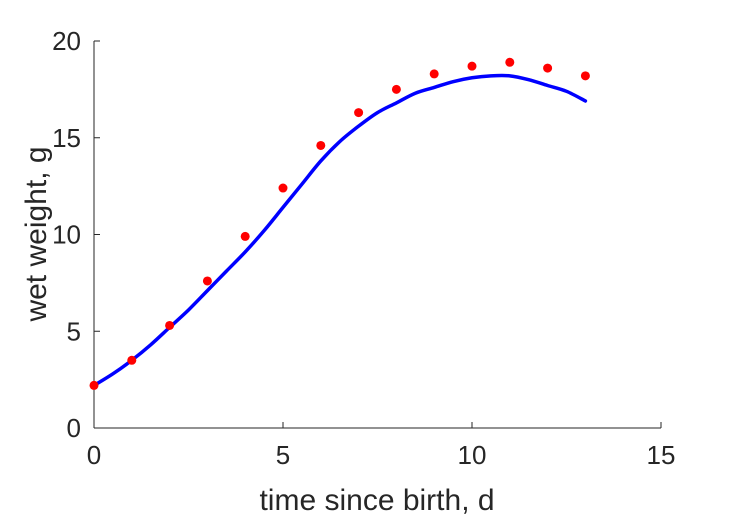 Image resolution: width=729 pixels, height=521 pixels. Describe the element at coordinates (661, 455) in the screenshot. I see `x-tick-label: 15` at that location.